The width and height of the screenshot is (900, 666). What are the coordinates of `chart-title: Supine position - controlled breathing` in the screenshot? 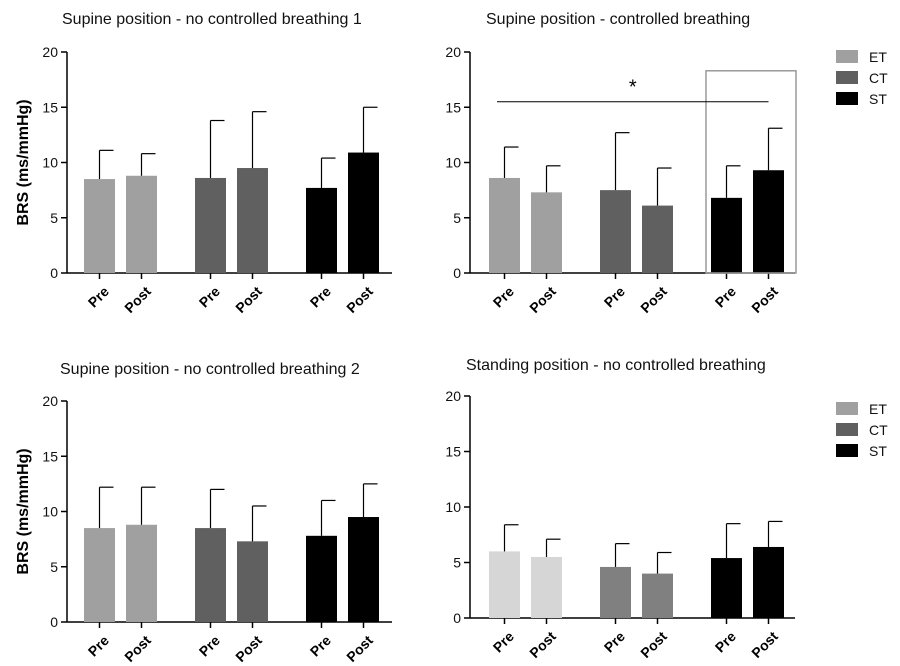 It's located at (618, 19).